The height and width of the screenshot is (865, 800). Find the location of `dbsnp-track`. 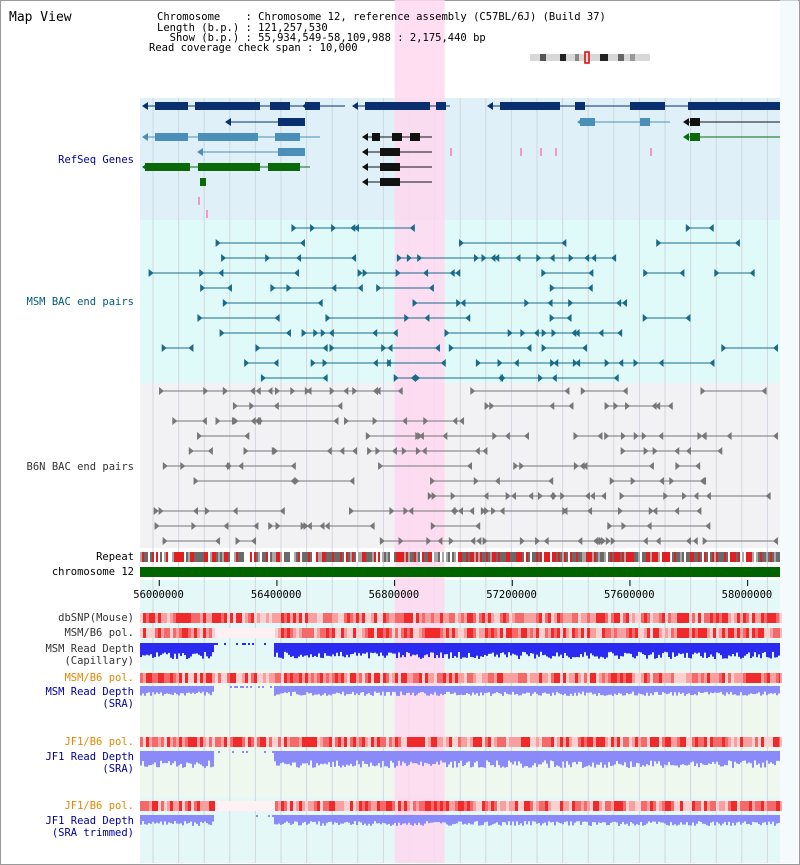

dbsnp-track is located at coordinates (461, 618).